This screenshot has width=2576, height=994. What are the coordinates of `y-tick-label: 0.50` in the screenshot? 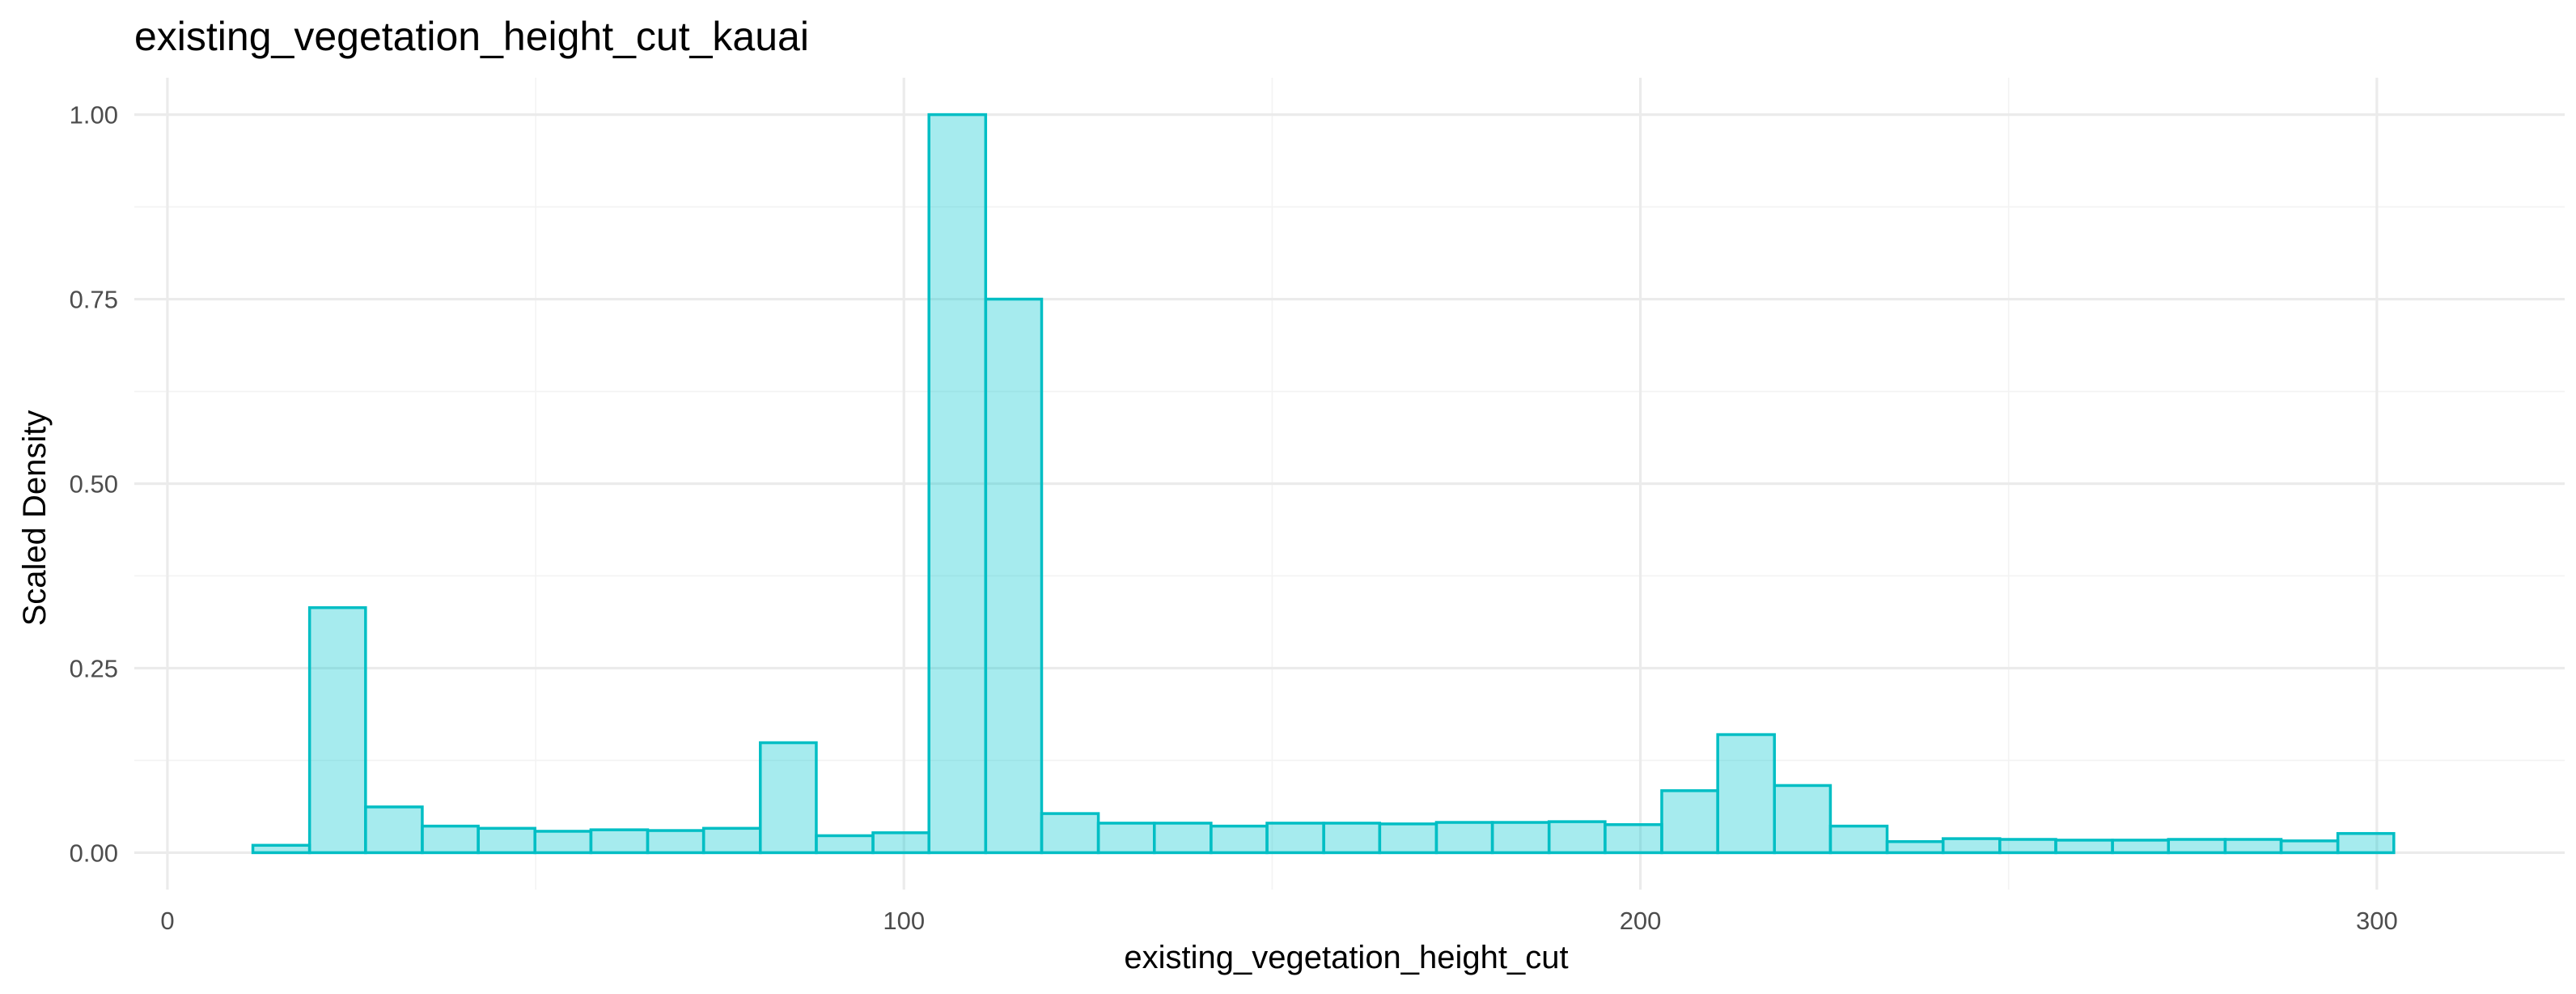 It's located at (94, 485).